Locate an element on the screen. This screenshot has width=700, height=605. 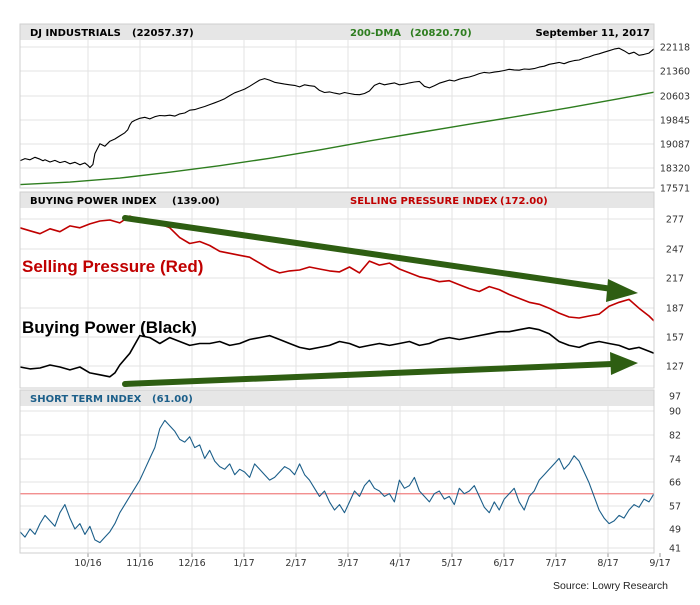
source-credit: Source: Lowry Research is located at coordinates (610, 586).